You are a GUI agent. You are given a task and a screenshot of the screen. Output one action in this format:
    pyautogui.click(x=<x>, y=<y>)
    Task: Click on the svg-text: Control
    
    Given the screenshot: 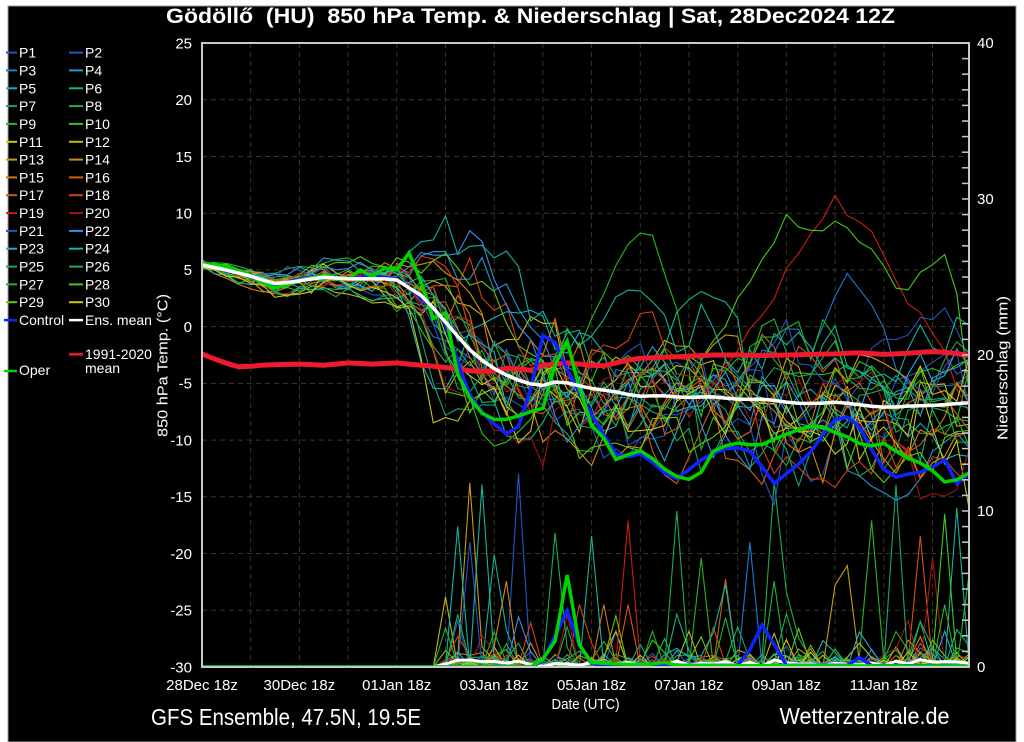 What is the action you would take?
    pyautogui.click(x=41, y=320)
    